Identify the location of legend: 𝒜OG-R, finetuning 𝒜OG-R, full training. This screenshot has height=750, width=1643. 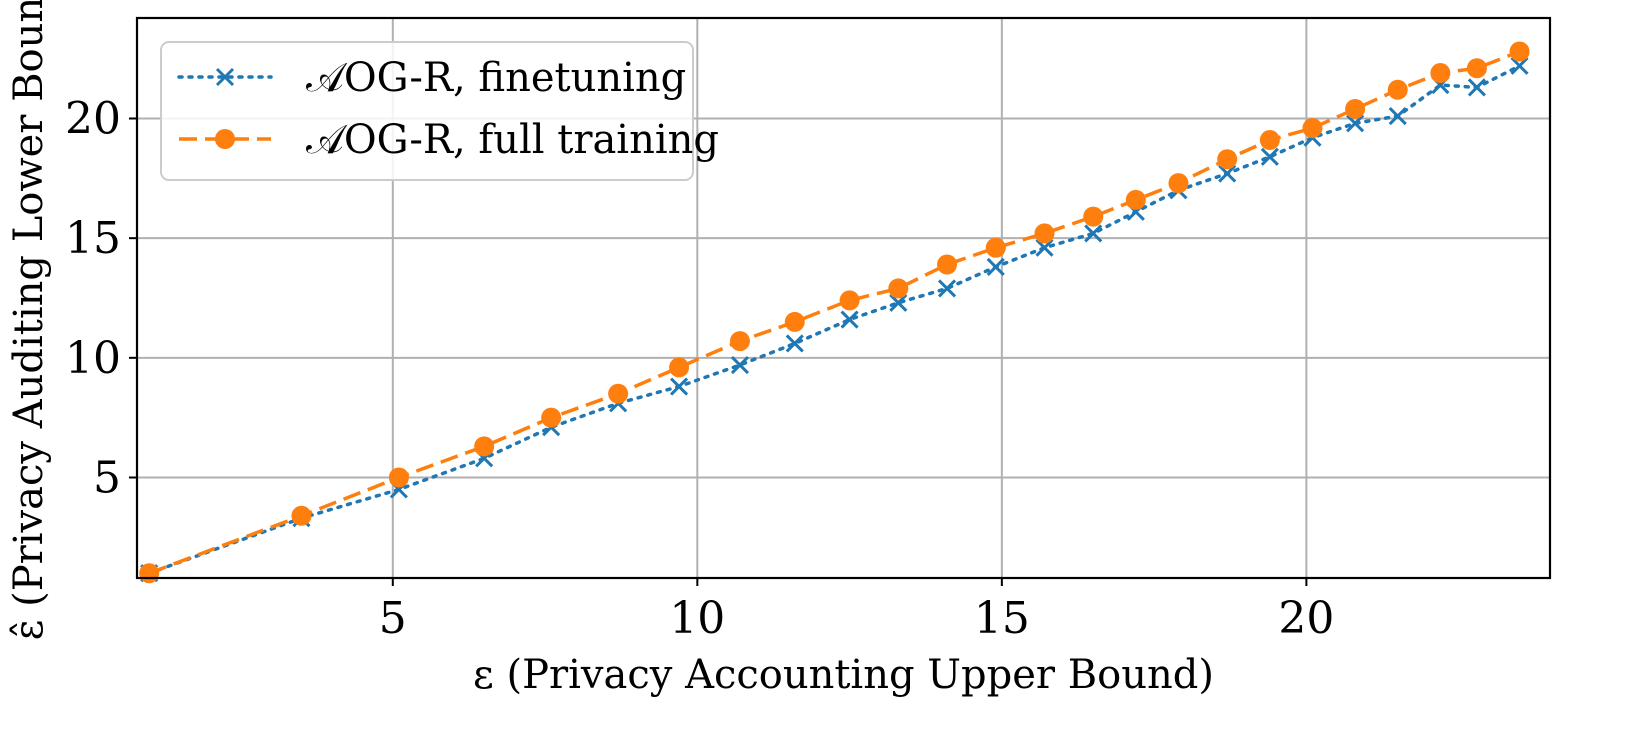
(439, 111).